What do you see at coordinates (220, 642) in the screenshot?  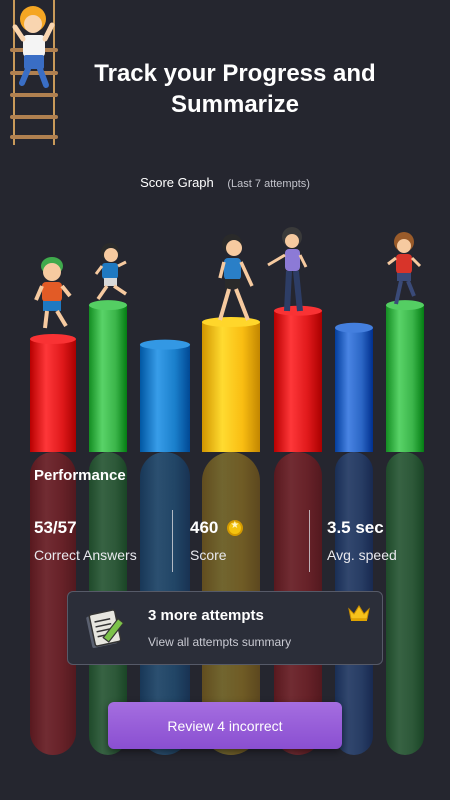 I see `attempts-subtitle: View all attempts summary` at bounding box center [220, 642].